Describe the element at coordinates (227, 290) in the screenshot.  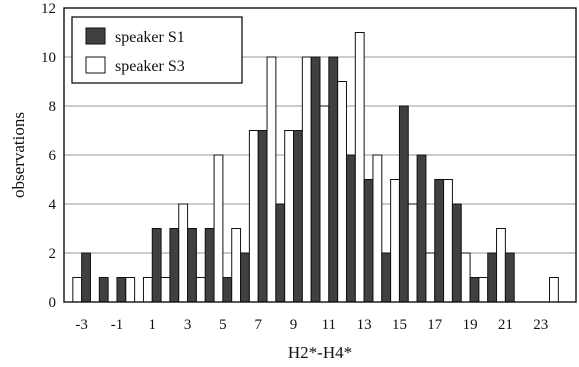
I see `bar-s1-x5` at that location.